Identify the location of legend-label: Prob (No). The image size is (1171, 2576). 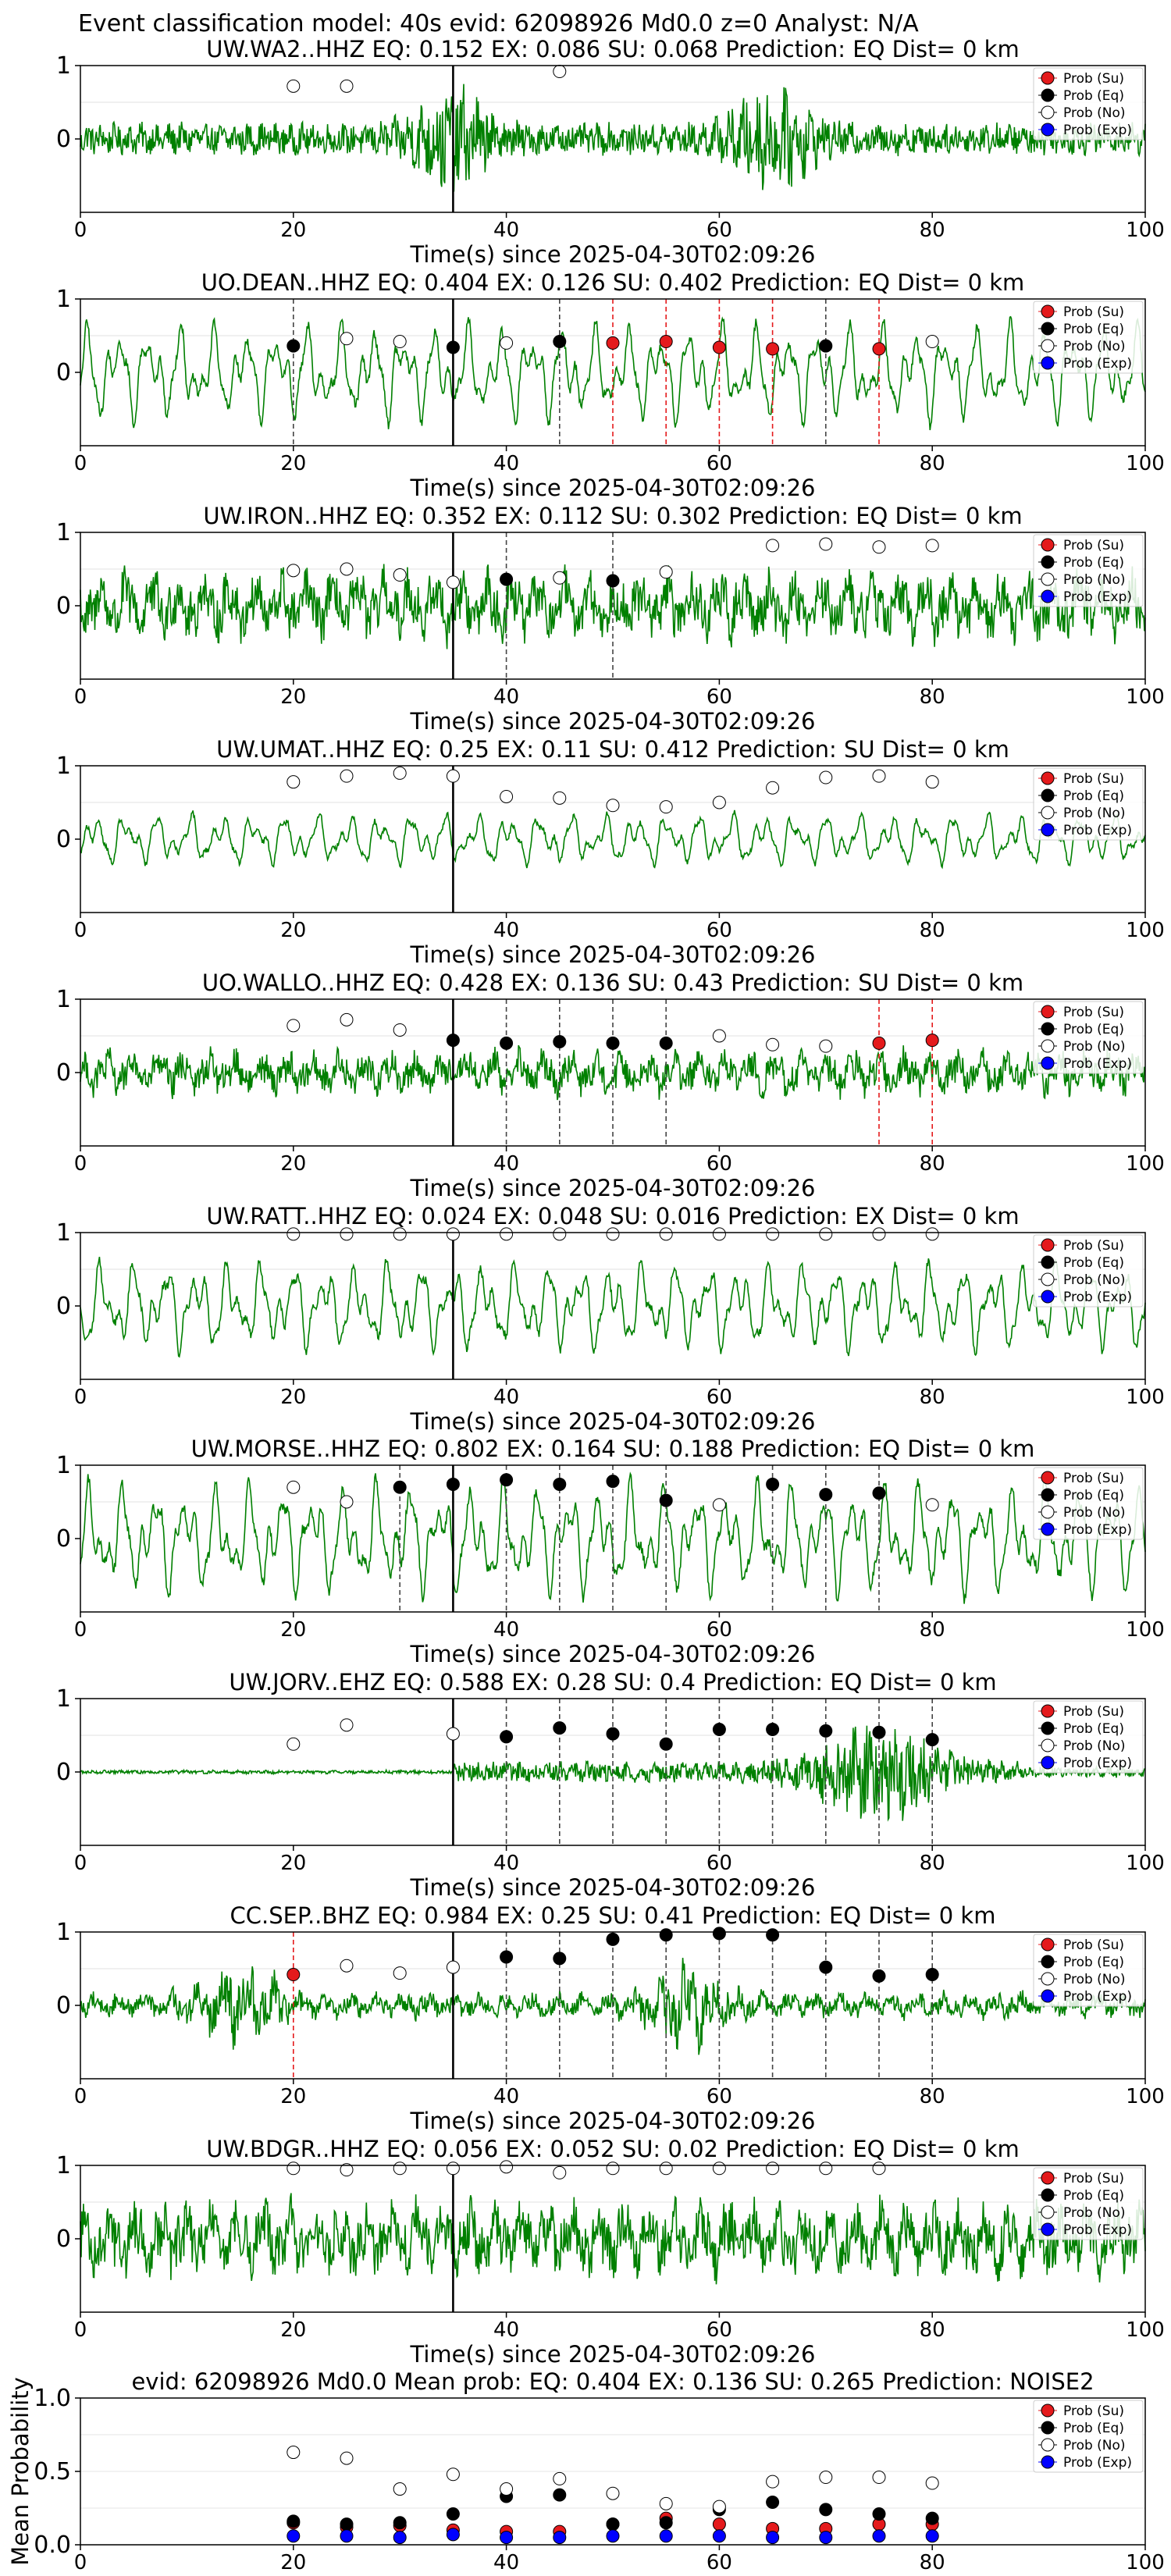
(1094, 1746).